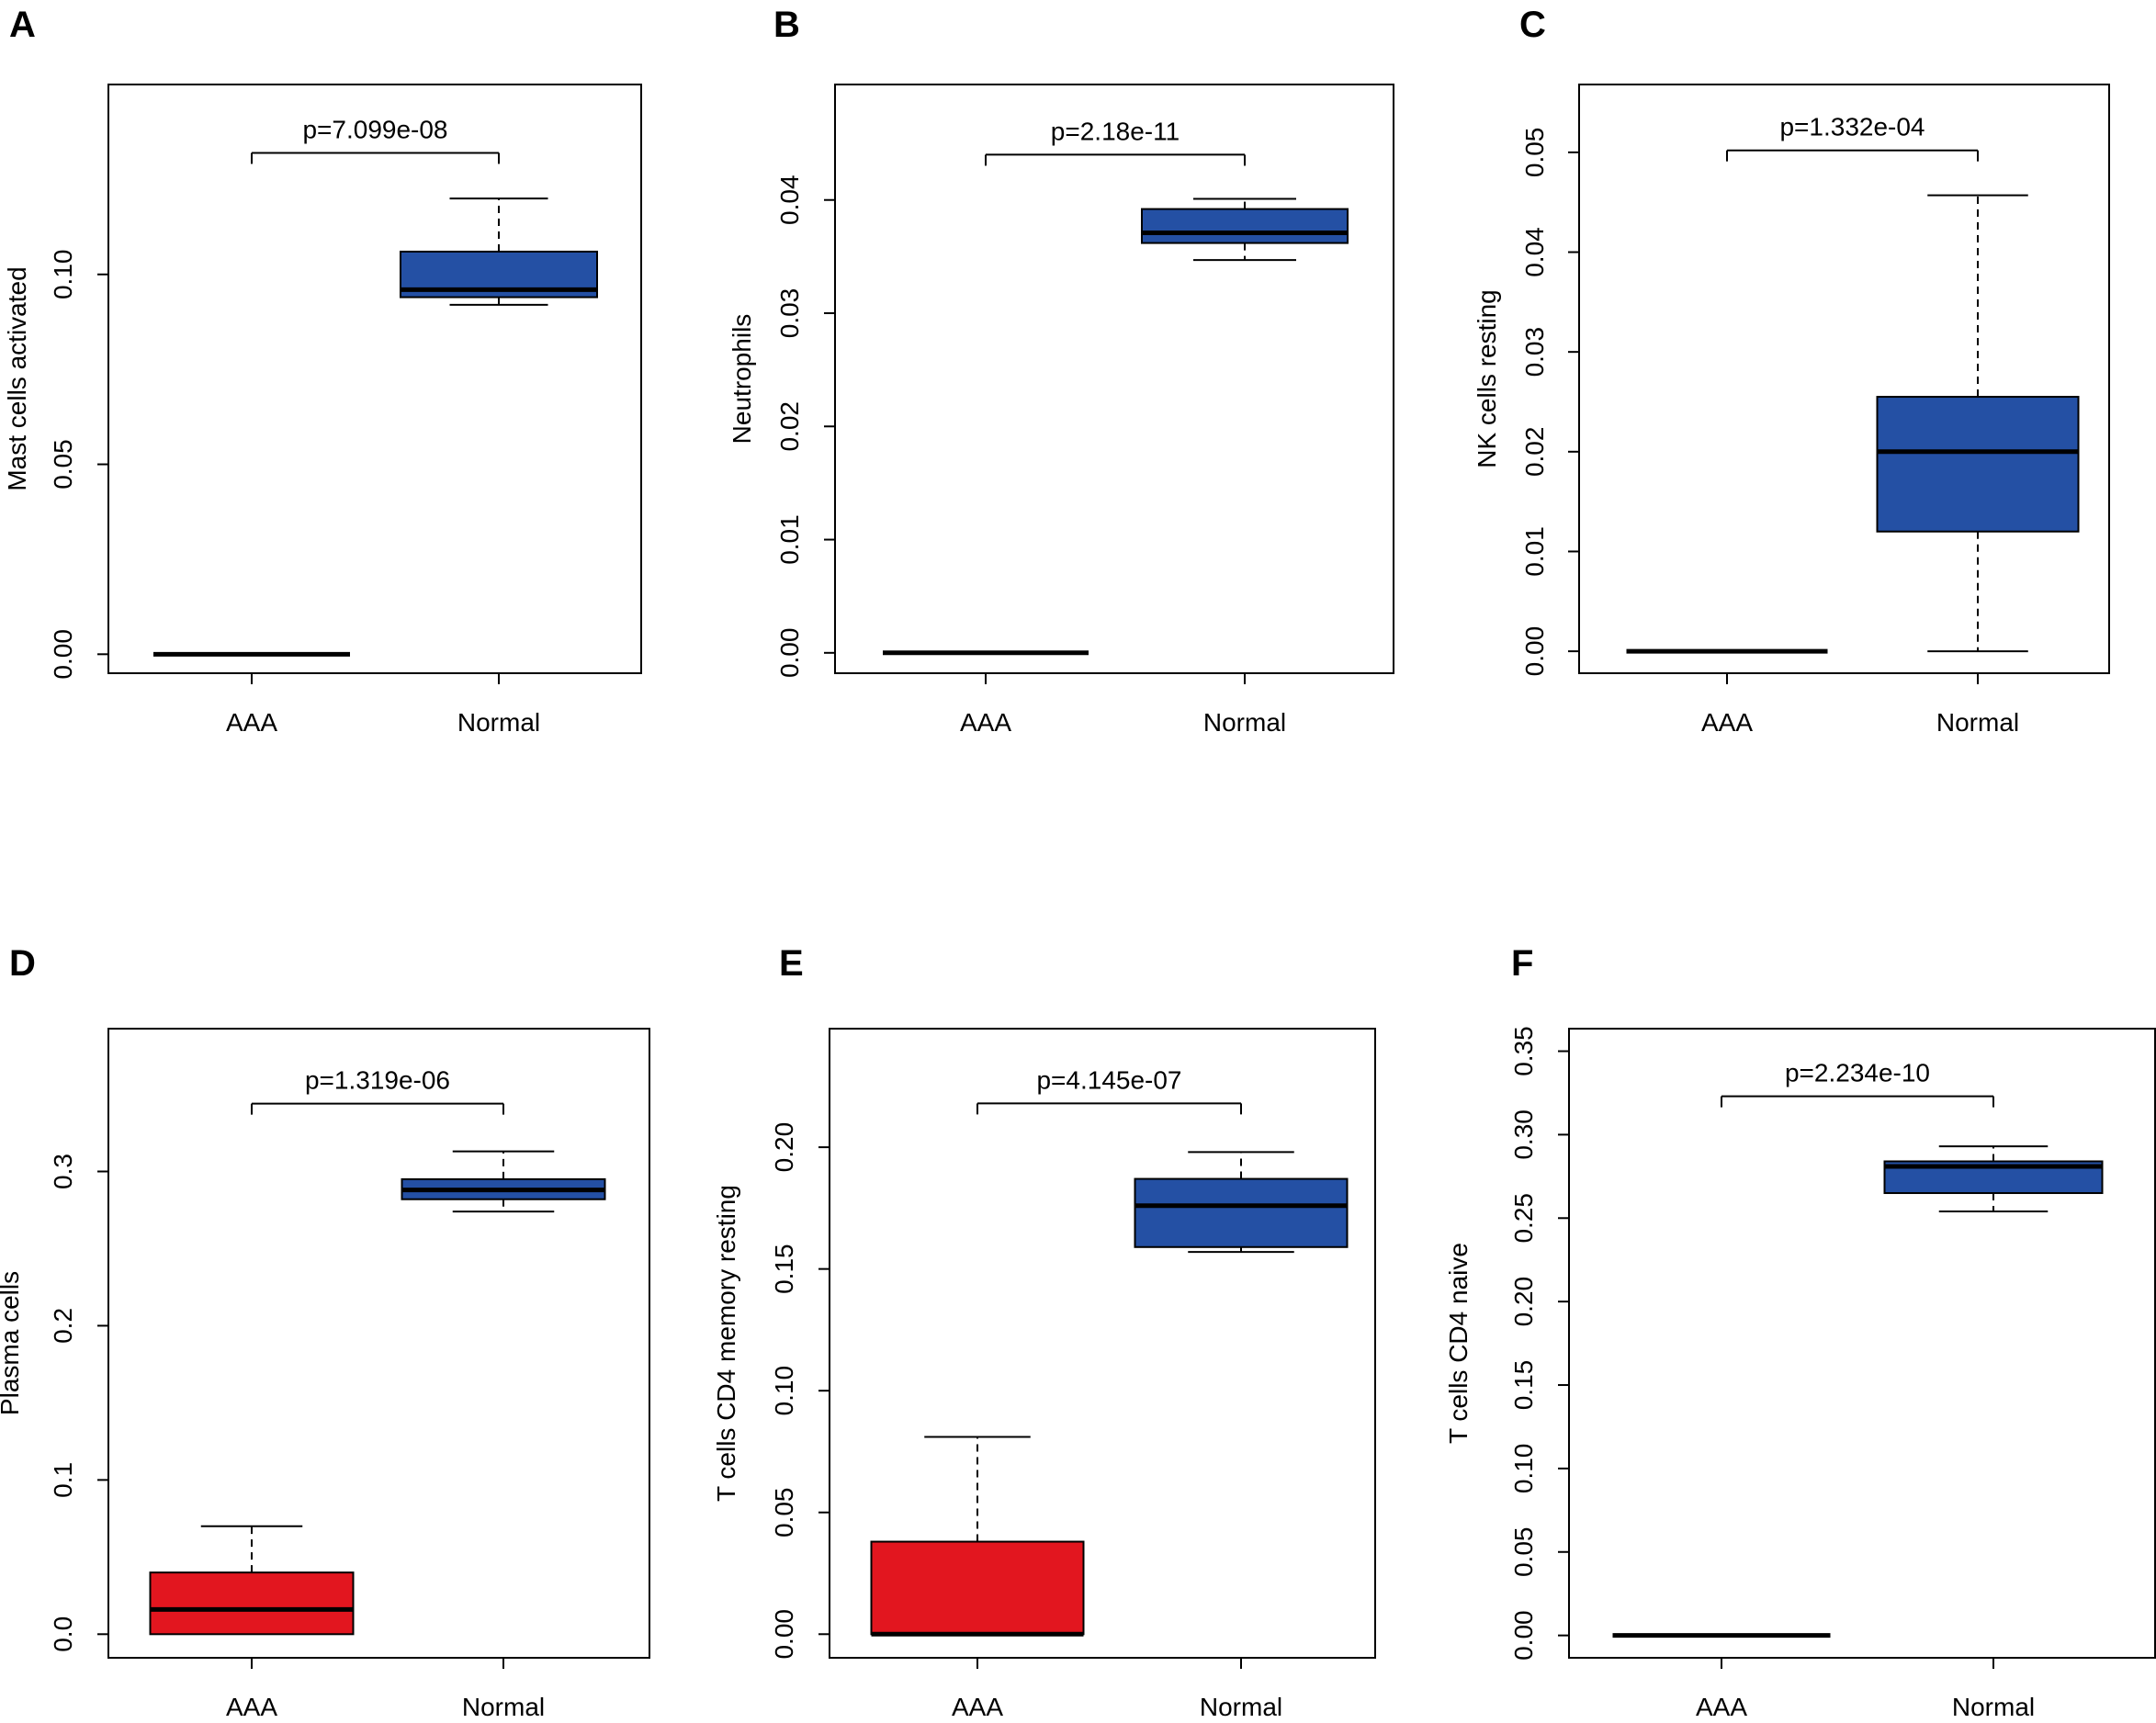  What do you see at coordinates (1523, 1051) in the screenshot?
I see `y-tick-label: 0.35` at bounding box center [1523, 1051].